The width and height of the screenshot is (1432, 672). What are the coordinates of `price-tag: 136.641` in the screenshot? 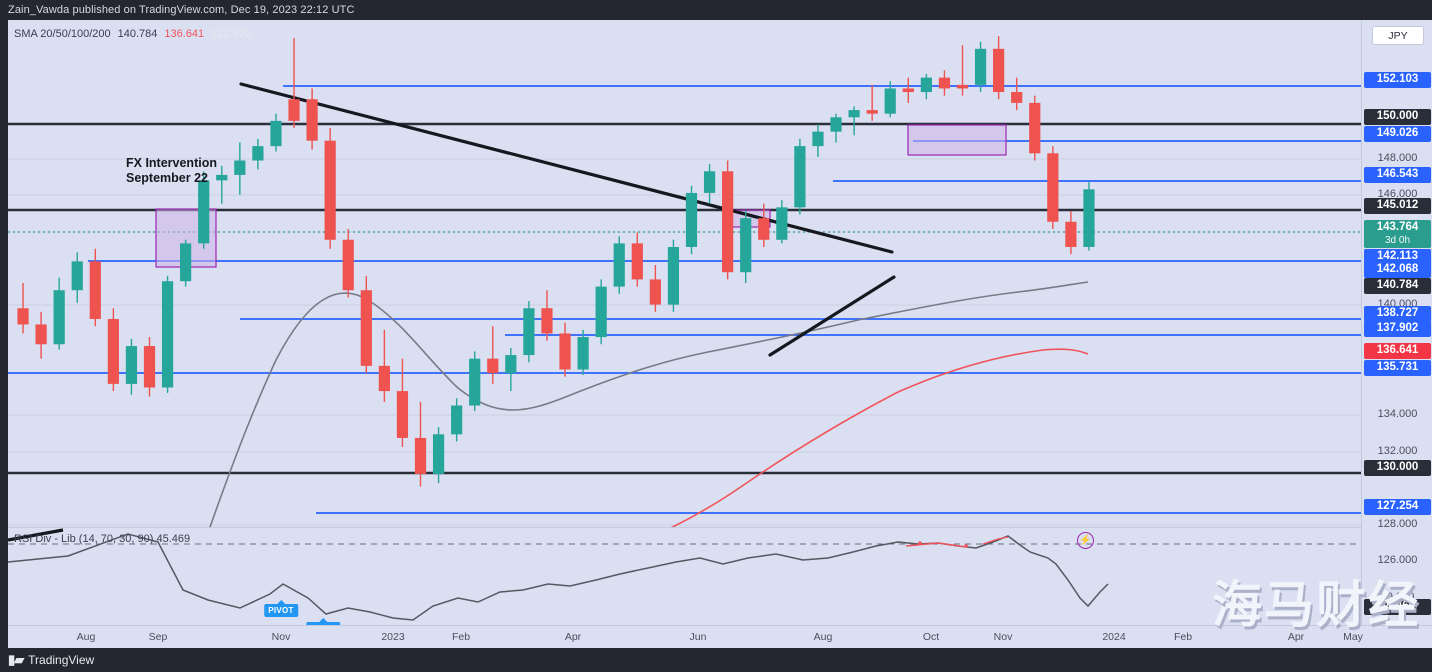 It's located at (1397, 351).